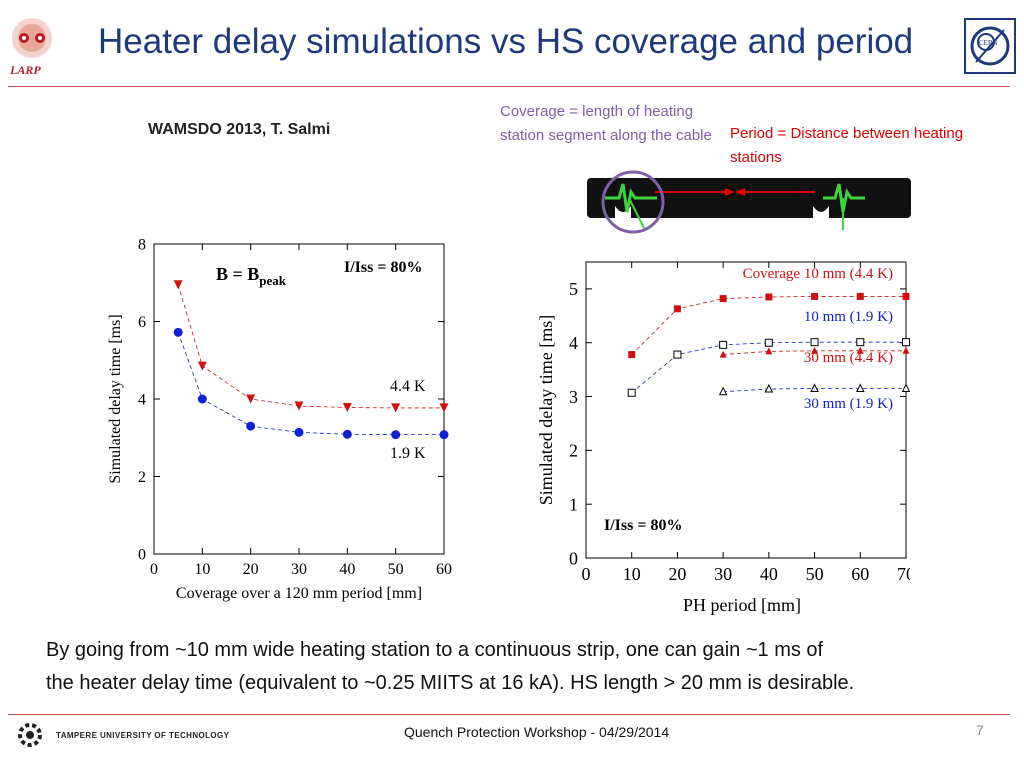 The width and height of the screenshot is (1024, 768). I want to click on label-1-9k: 1.9 K, so click(408, 453).